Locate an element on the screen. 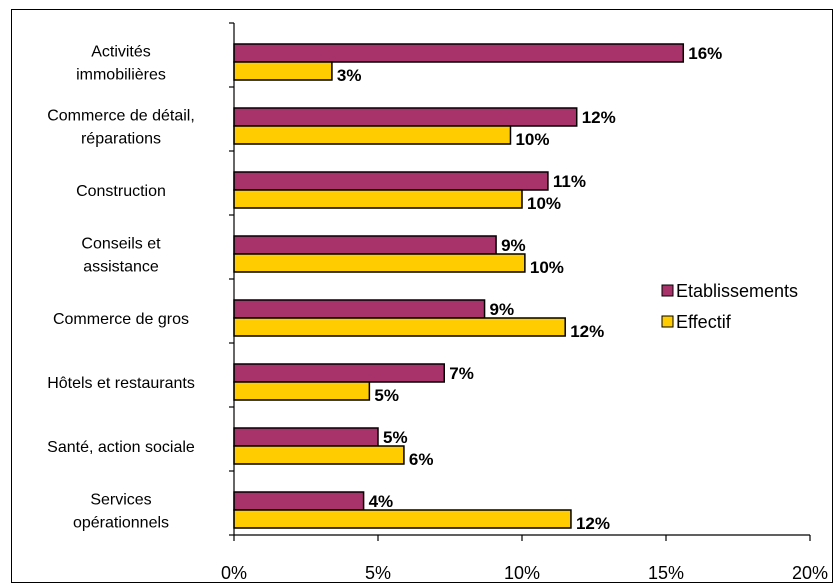  data-label-etablissements-4: 9% is located at coordinates (513, 245).